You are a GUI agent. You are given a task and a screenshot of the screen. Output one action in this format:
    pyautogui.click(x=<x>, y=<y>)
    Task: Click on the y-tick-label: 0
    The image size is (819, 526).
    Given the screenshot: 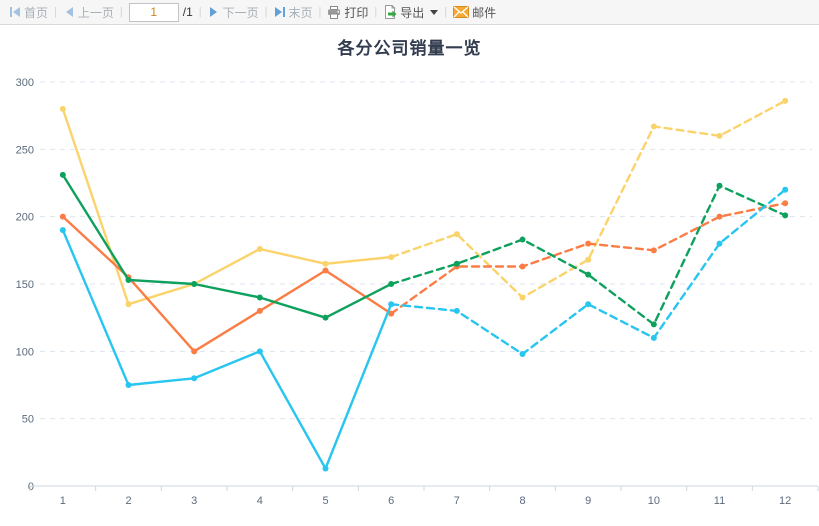 What is the action you would take?
    pyautogui.click(x=31, y=487)
    